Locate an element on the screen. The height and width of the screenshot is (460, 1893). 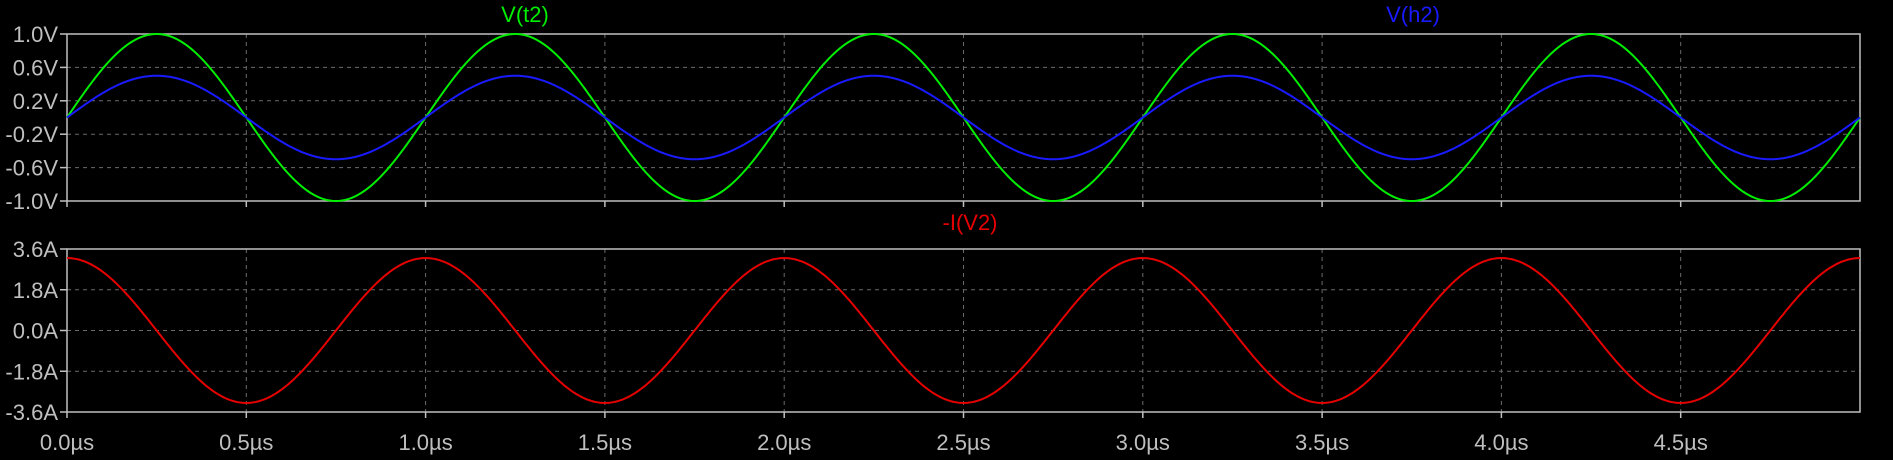
current-y-tick-label: -3.6A is located at coordinates (31, 412).